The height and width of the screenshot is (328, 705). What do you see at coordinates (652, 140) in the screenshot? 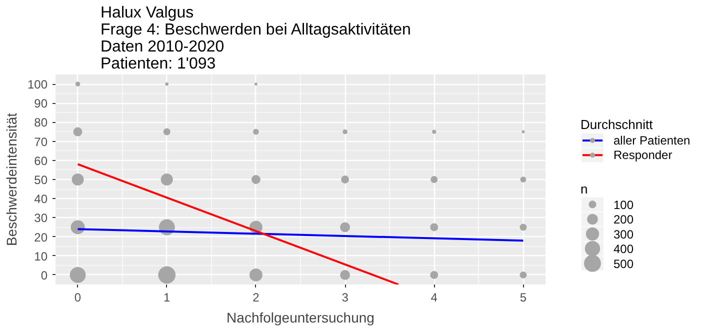
I see `legend-label: aller Patienten` at bounding box center [652, 140].